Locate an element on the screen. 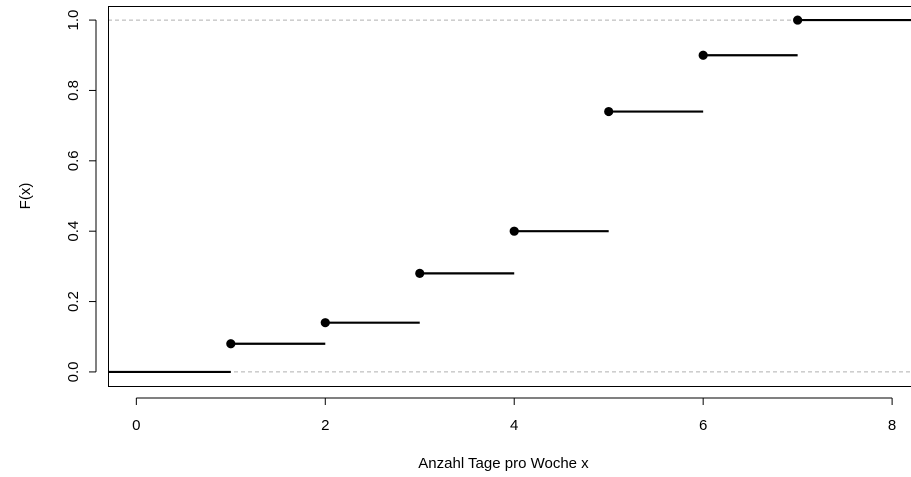 The height and width of the screenshot is (477, 911). x-tick-label-3: 6 is located at coordinates (703, 425).